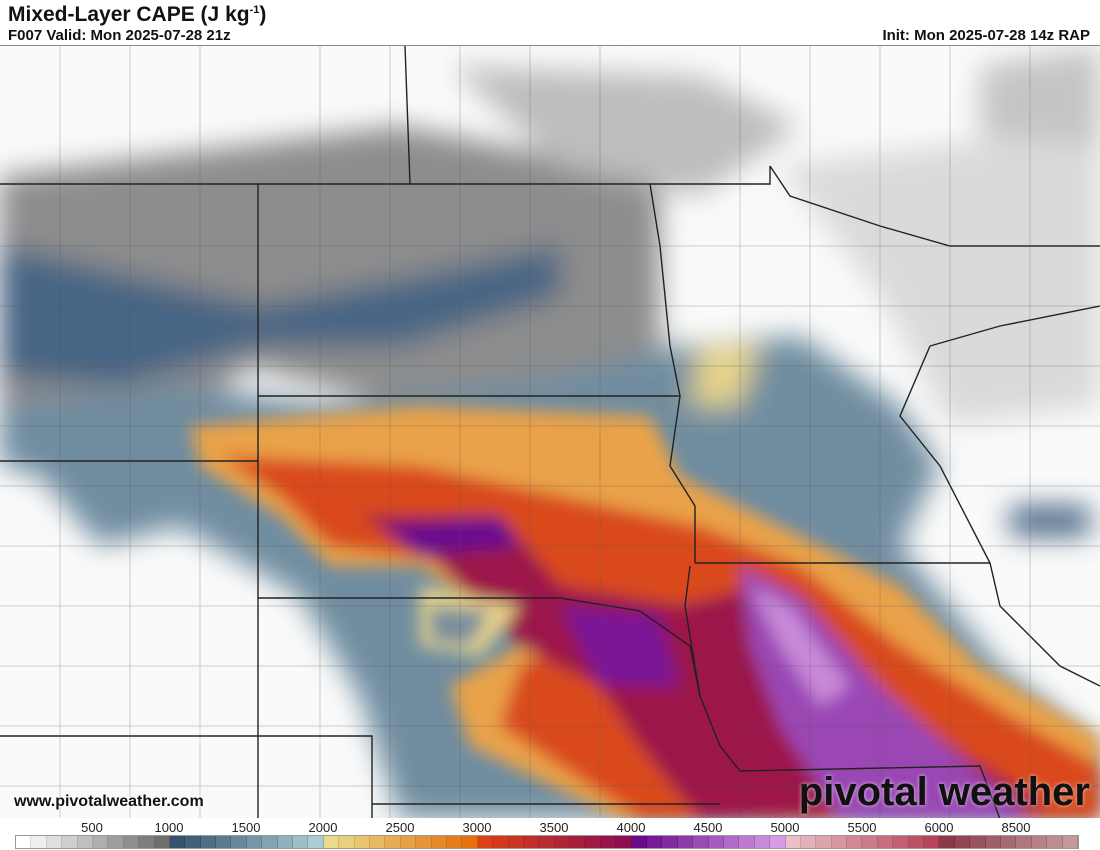  Describe the element at coordinates (92, 827) in the screenshot. I see `colorbar-tick-label: 500` at that location.